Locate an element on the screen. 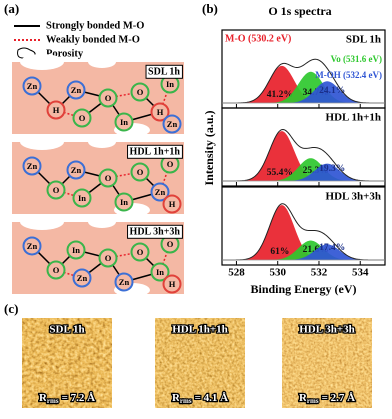 The image size is (392, 419). roughness: Rrms = 7.2 Å is located at coordinates (67, 398).